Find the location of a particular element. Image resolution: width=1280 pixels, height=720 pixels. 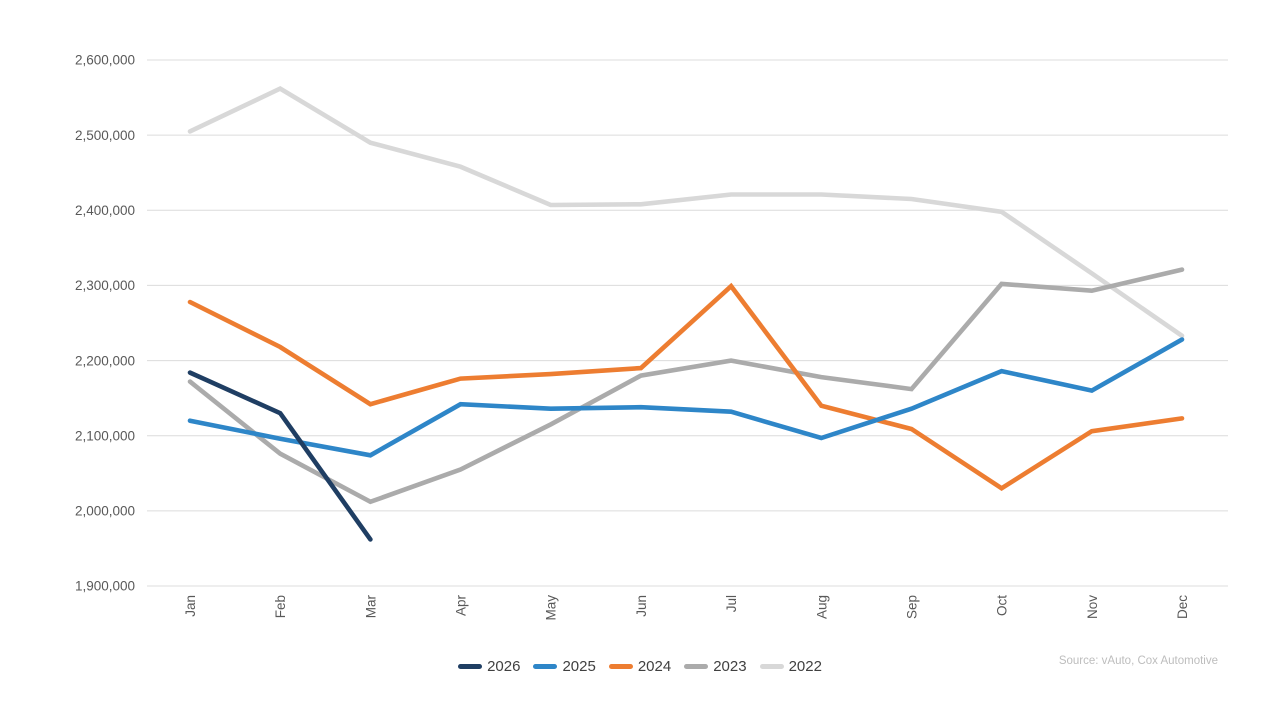

chart-legend: 2026 2025 2024 2023 2022 is located at coordinates (640, 666).